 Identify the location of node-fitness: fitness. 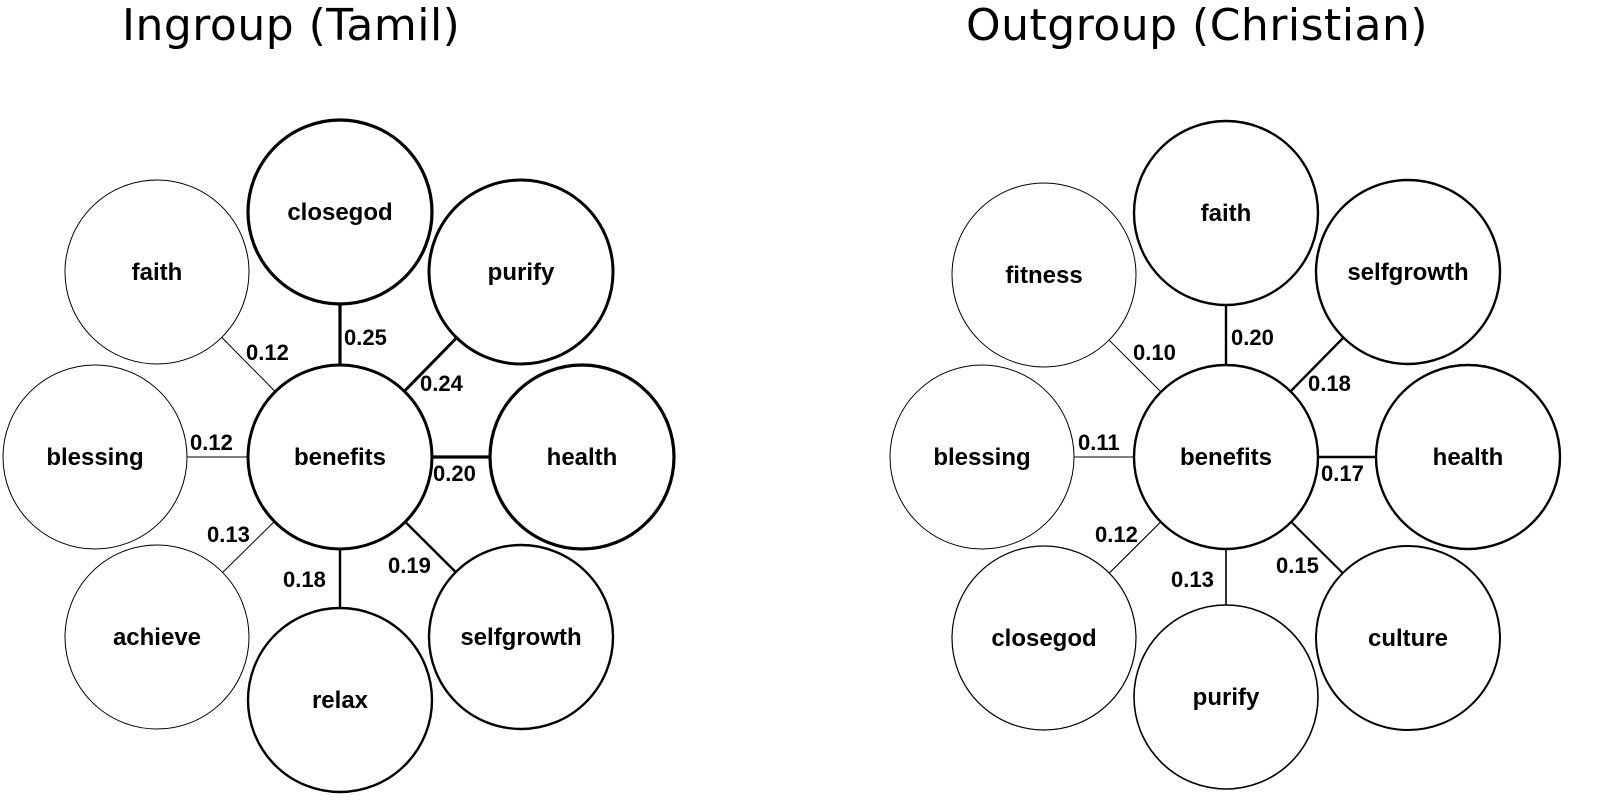
(1044, 275).